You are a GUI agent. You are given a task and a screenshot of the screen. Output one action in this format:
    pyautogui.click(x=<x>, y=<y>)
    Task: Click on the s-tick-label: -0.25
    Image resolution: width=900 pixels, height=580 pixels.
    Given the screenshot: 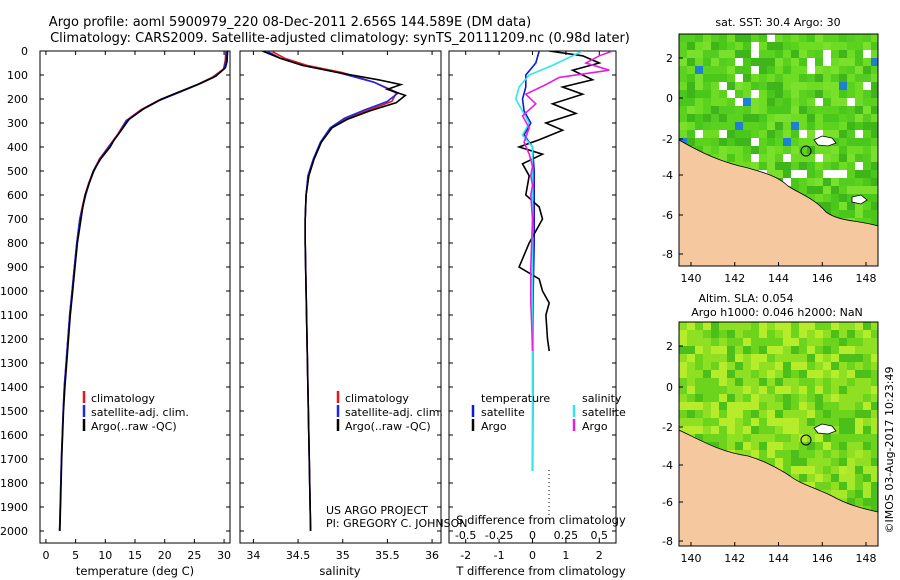 What is the action you would take?
    pyautogui.click(x=499, y=535)
    